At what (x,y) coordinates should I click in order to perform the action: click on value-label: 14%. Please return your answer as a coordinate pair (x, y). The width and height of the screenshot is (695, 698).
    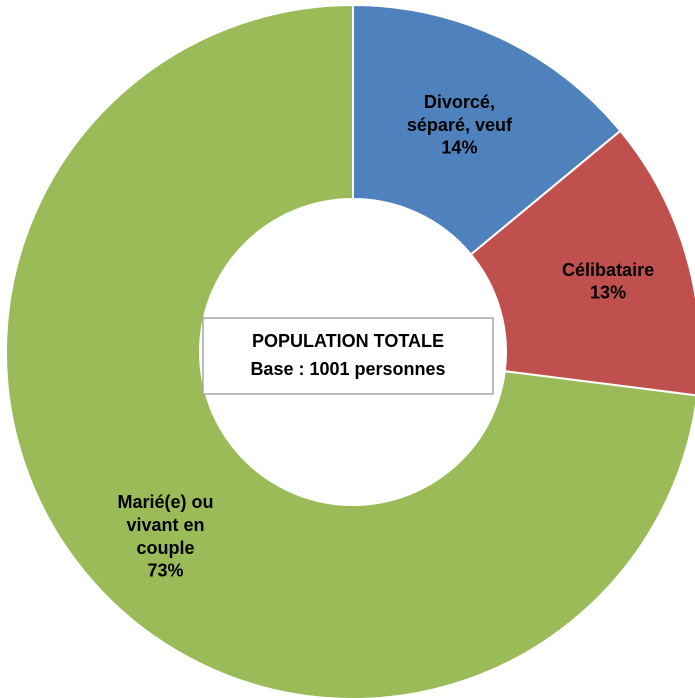
    Looking at the image, I should click on (459, 148).